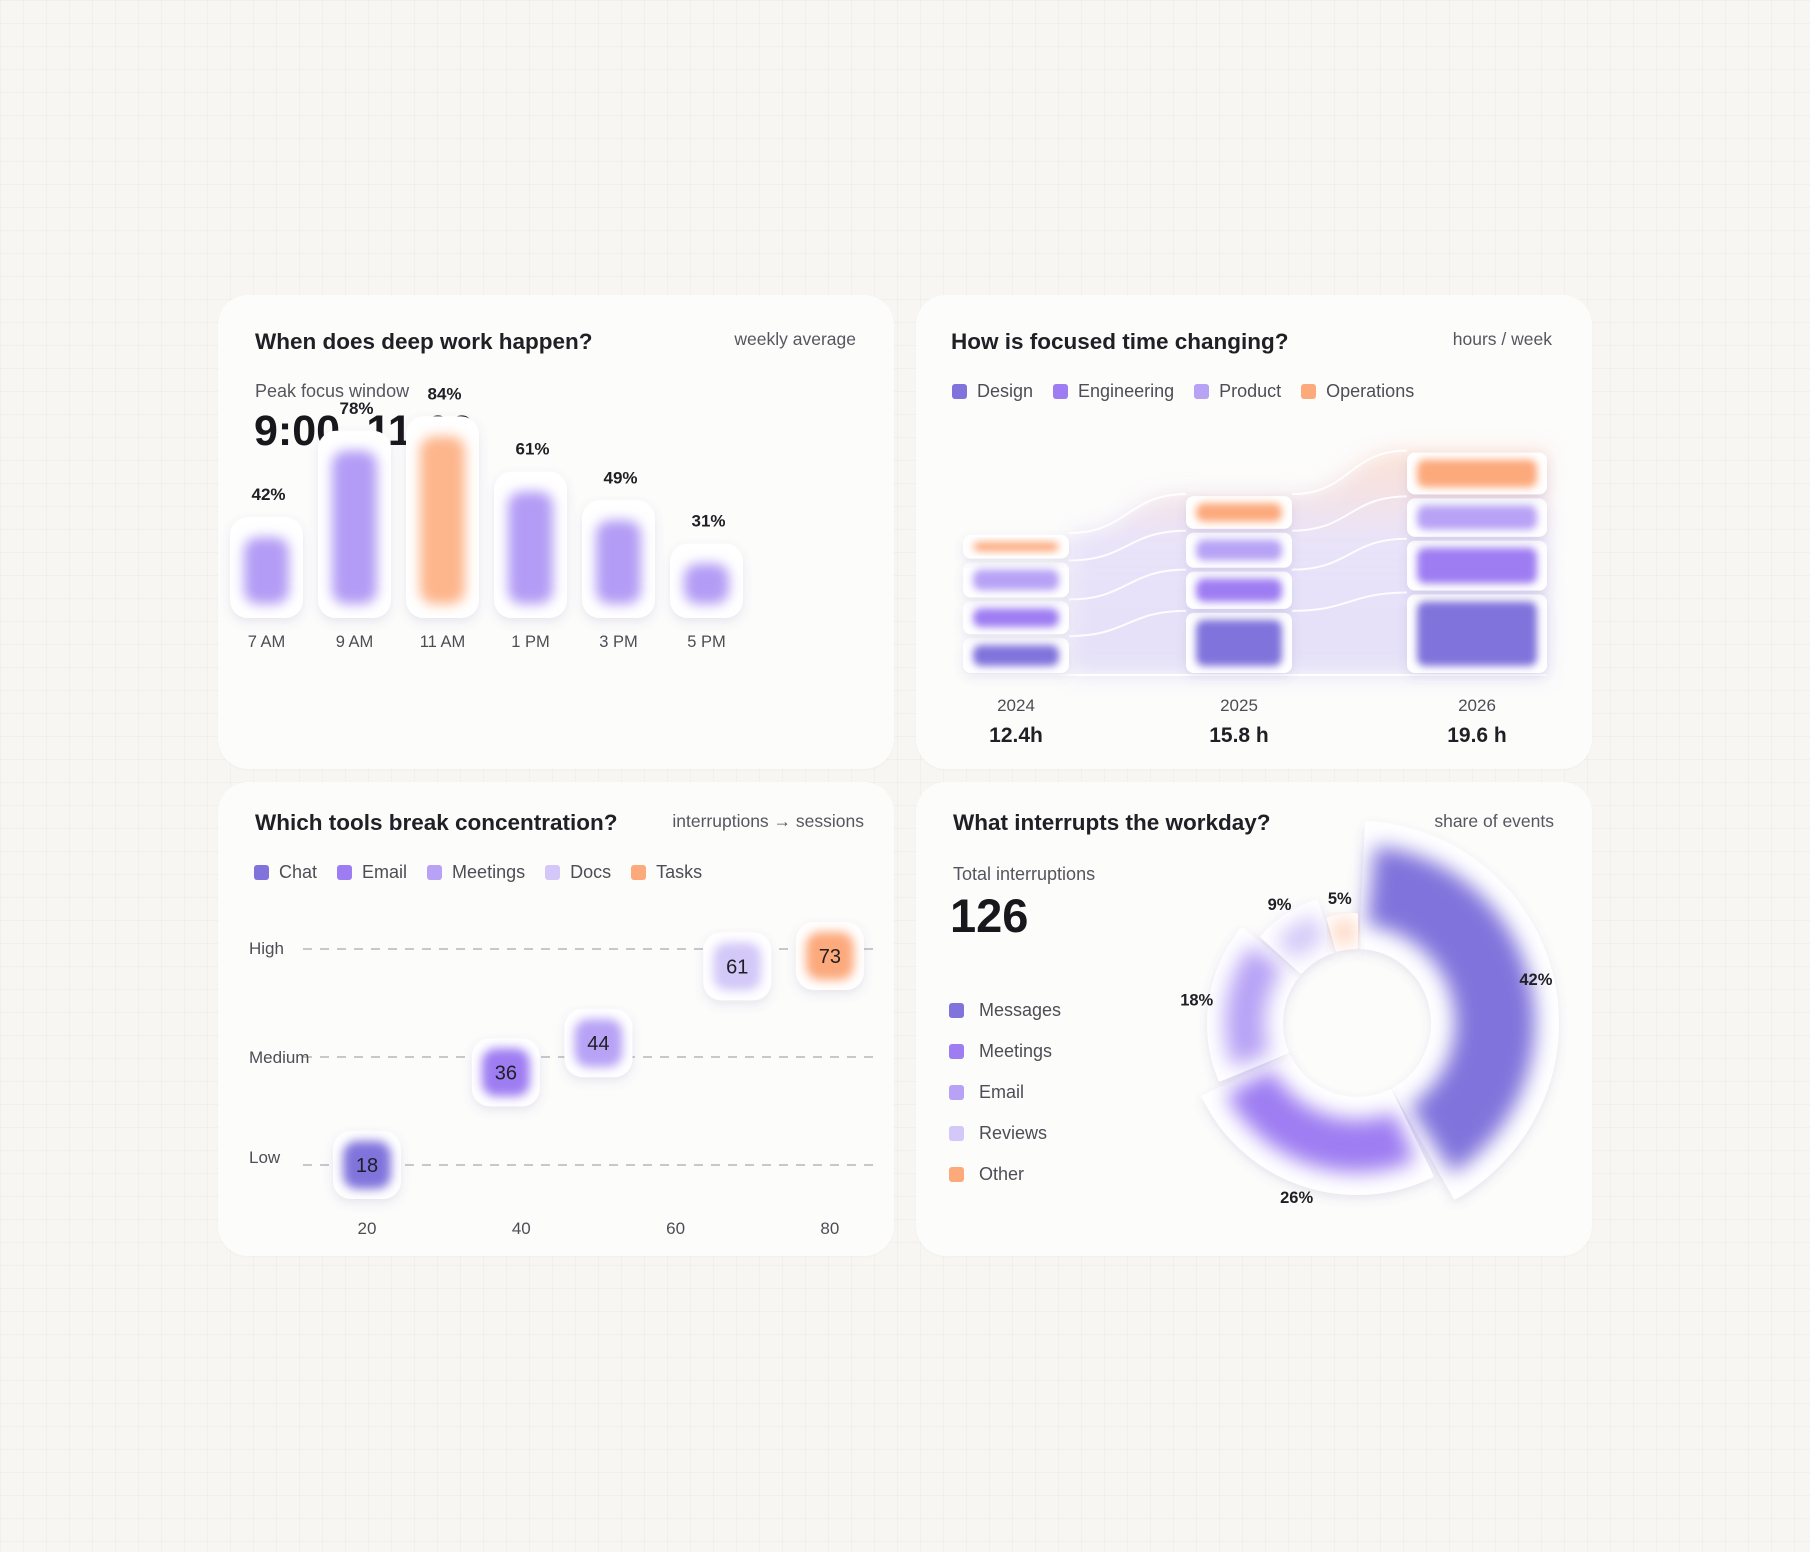  I want to click on point-label: 36, so click(506, 1073).